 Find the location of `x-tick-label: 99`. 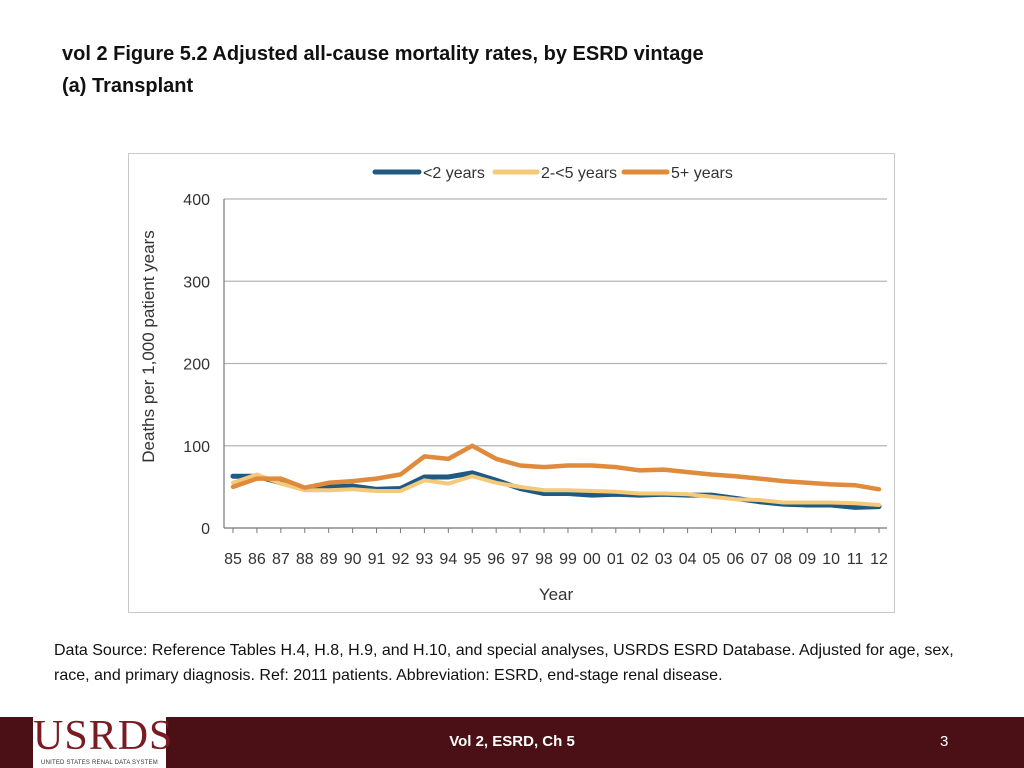

x-tick-label: 99 is located at coordinates (568, 559).